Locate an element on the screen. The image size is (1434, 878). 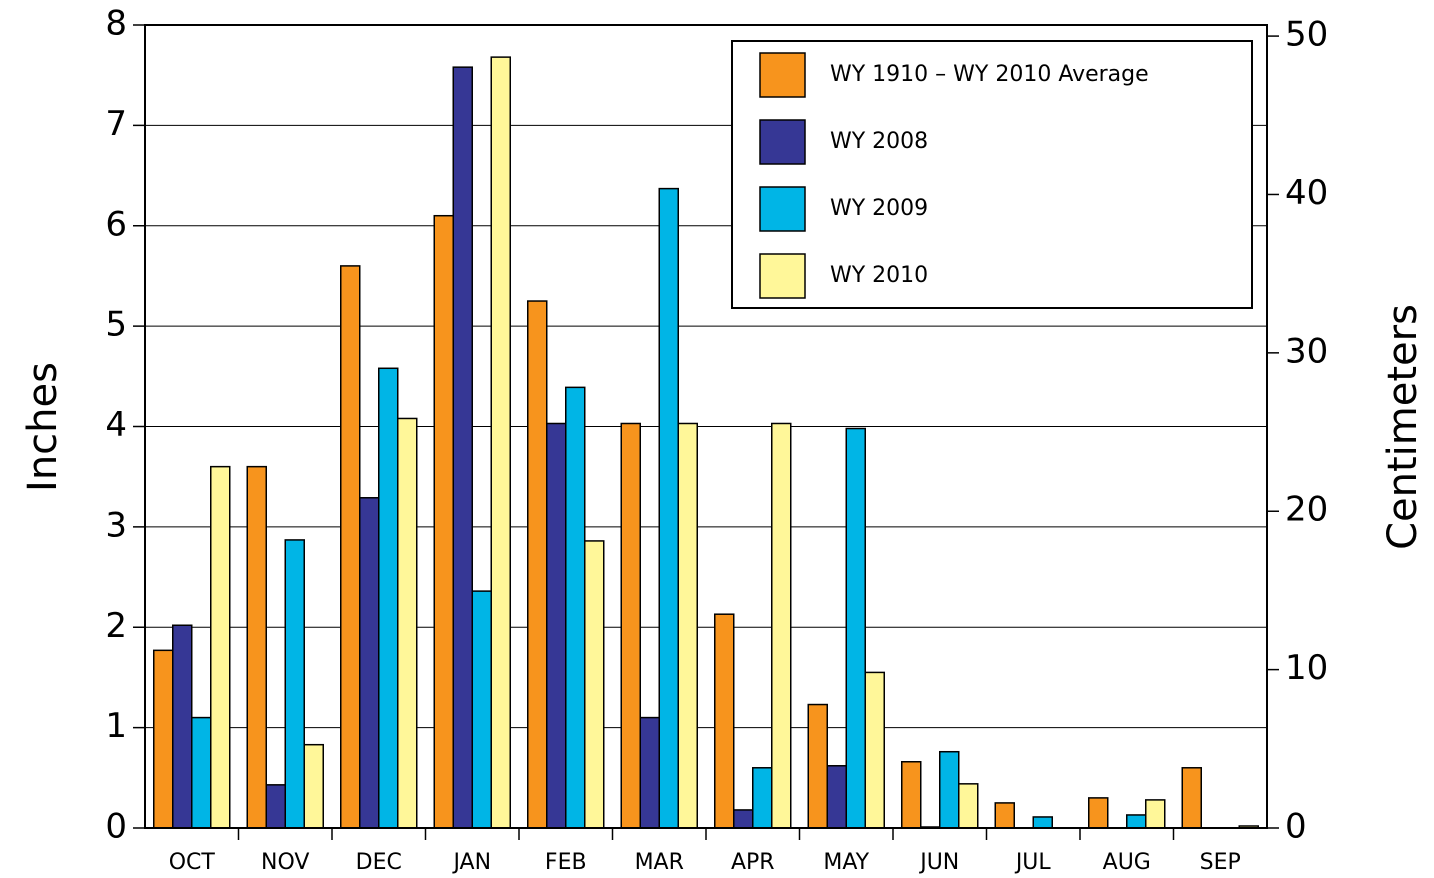
x-tick-label: NOV is located at coordinates (285, 862).